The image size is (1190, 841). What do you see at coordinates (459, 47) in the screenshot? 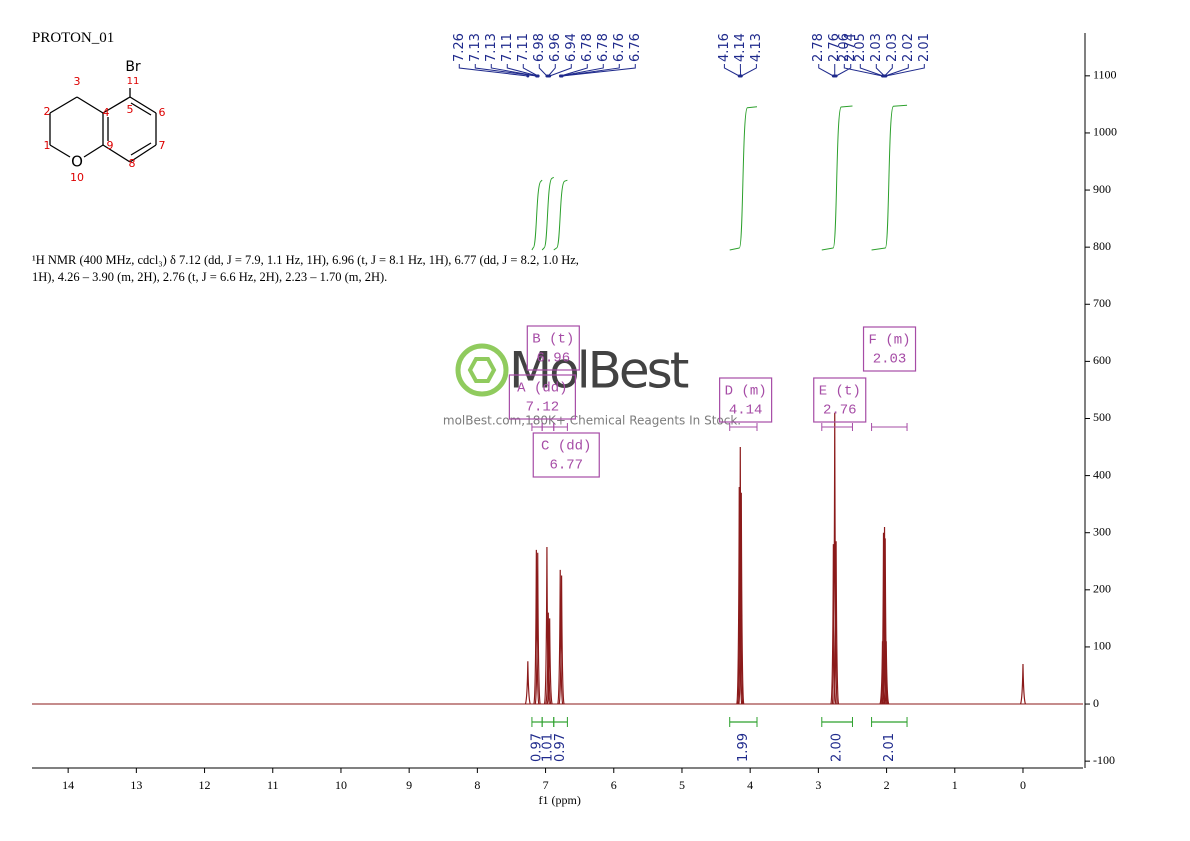
I see `peak-label: 7.26` at bounding box center [459, 47].